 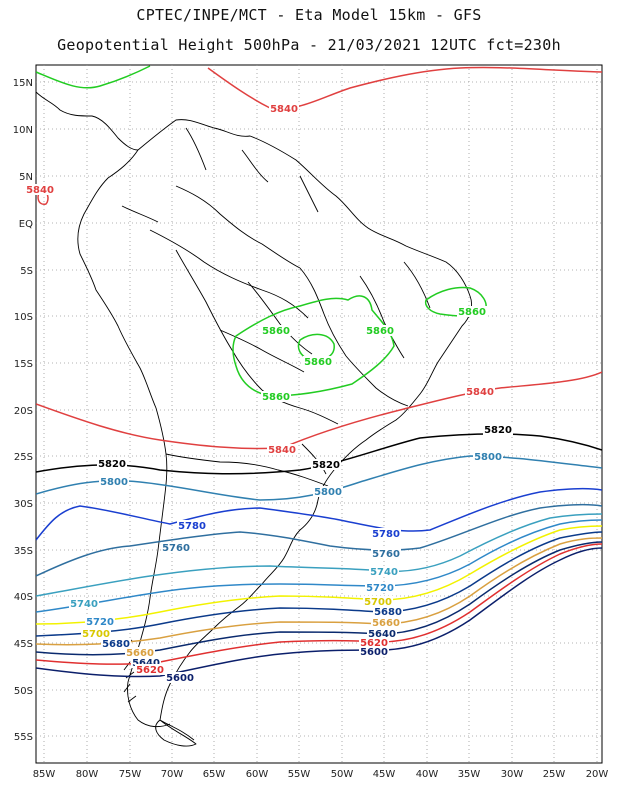 I want to click on lon-label: 85W, so click(x=44, y=774).